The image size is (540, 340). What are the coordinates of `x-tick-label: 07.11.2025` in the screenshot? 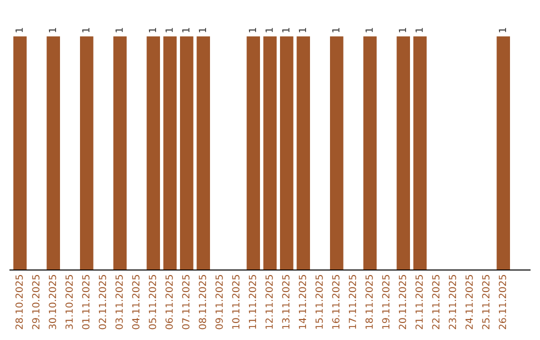 It's located at (186, 302).